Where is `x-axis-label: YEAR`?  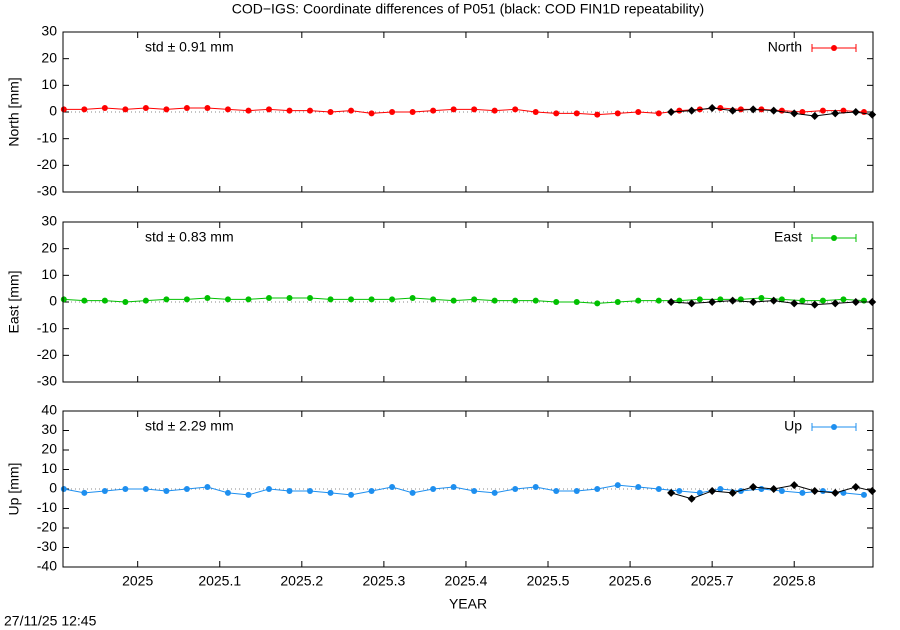
x-axis-label: YEAR is located at coordinates (468, 604).